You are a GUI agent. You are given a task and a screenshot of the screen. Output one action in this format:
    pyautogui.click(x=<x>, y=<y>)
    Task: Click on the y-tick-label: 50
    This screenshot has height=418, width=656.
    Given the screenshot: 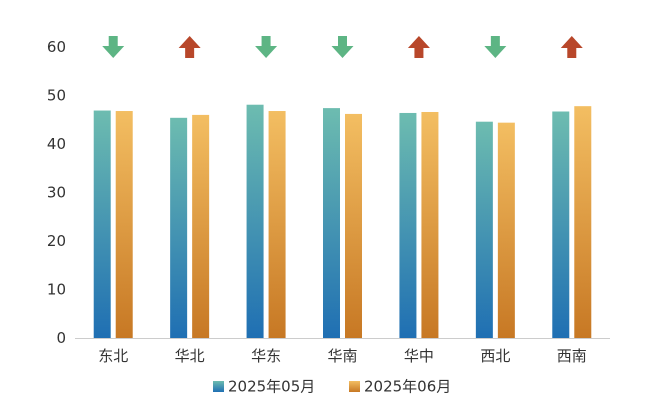 What is the action you would take?
    pyautogui.click(x=56, y=96)
    